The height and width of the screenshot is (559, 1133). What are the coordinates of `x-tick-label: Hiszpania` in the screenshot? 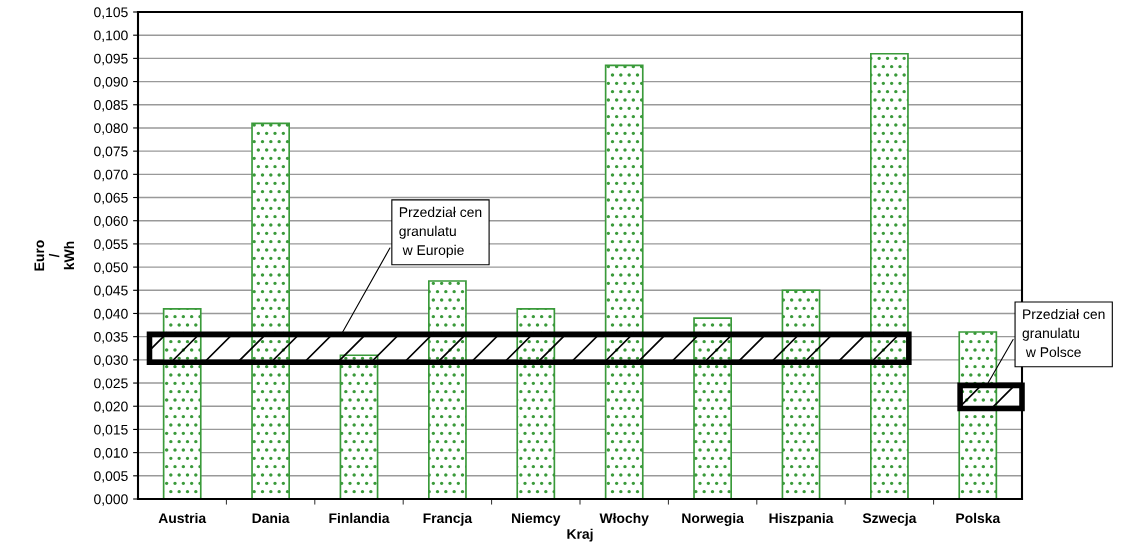 It's located at (801, 519).